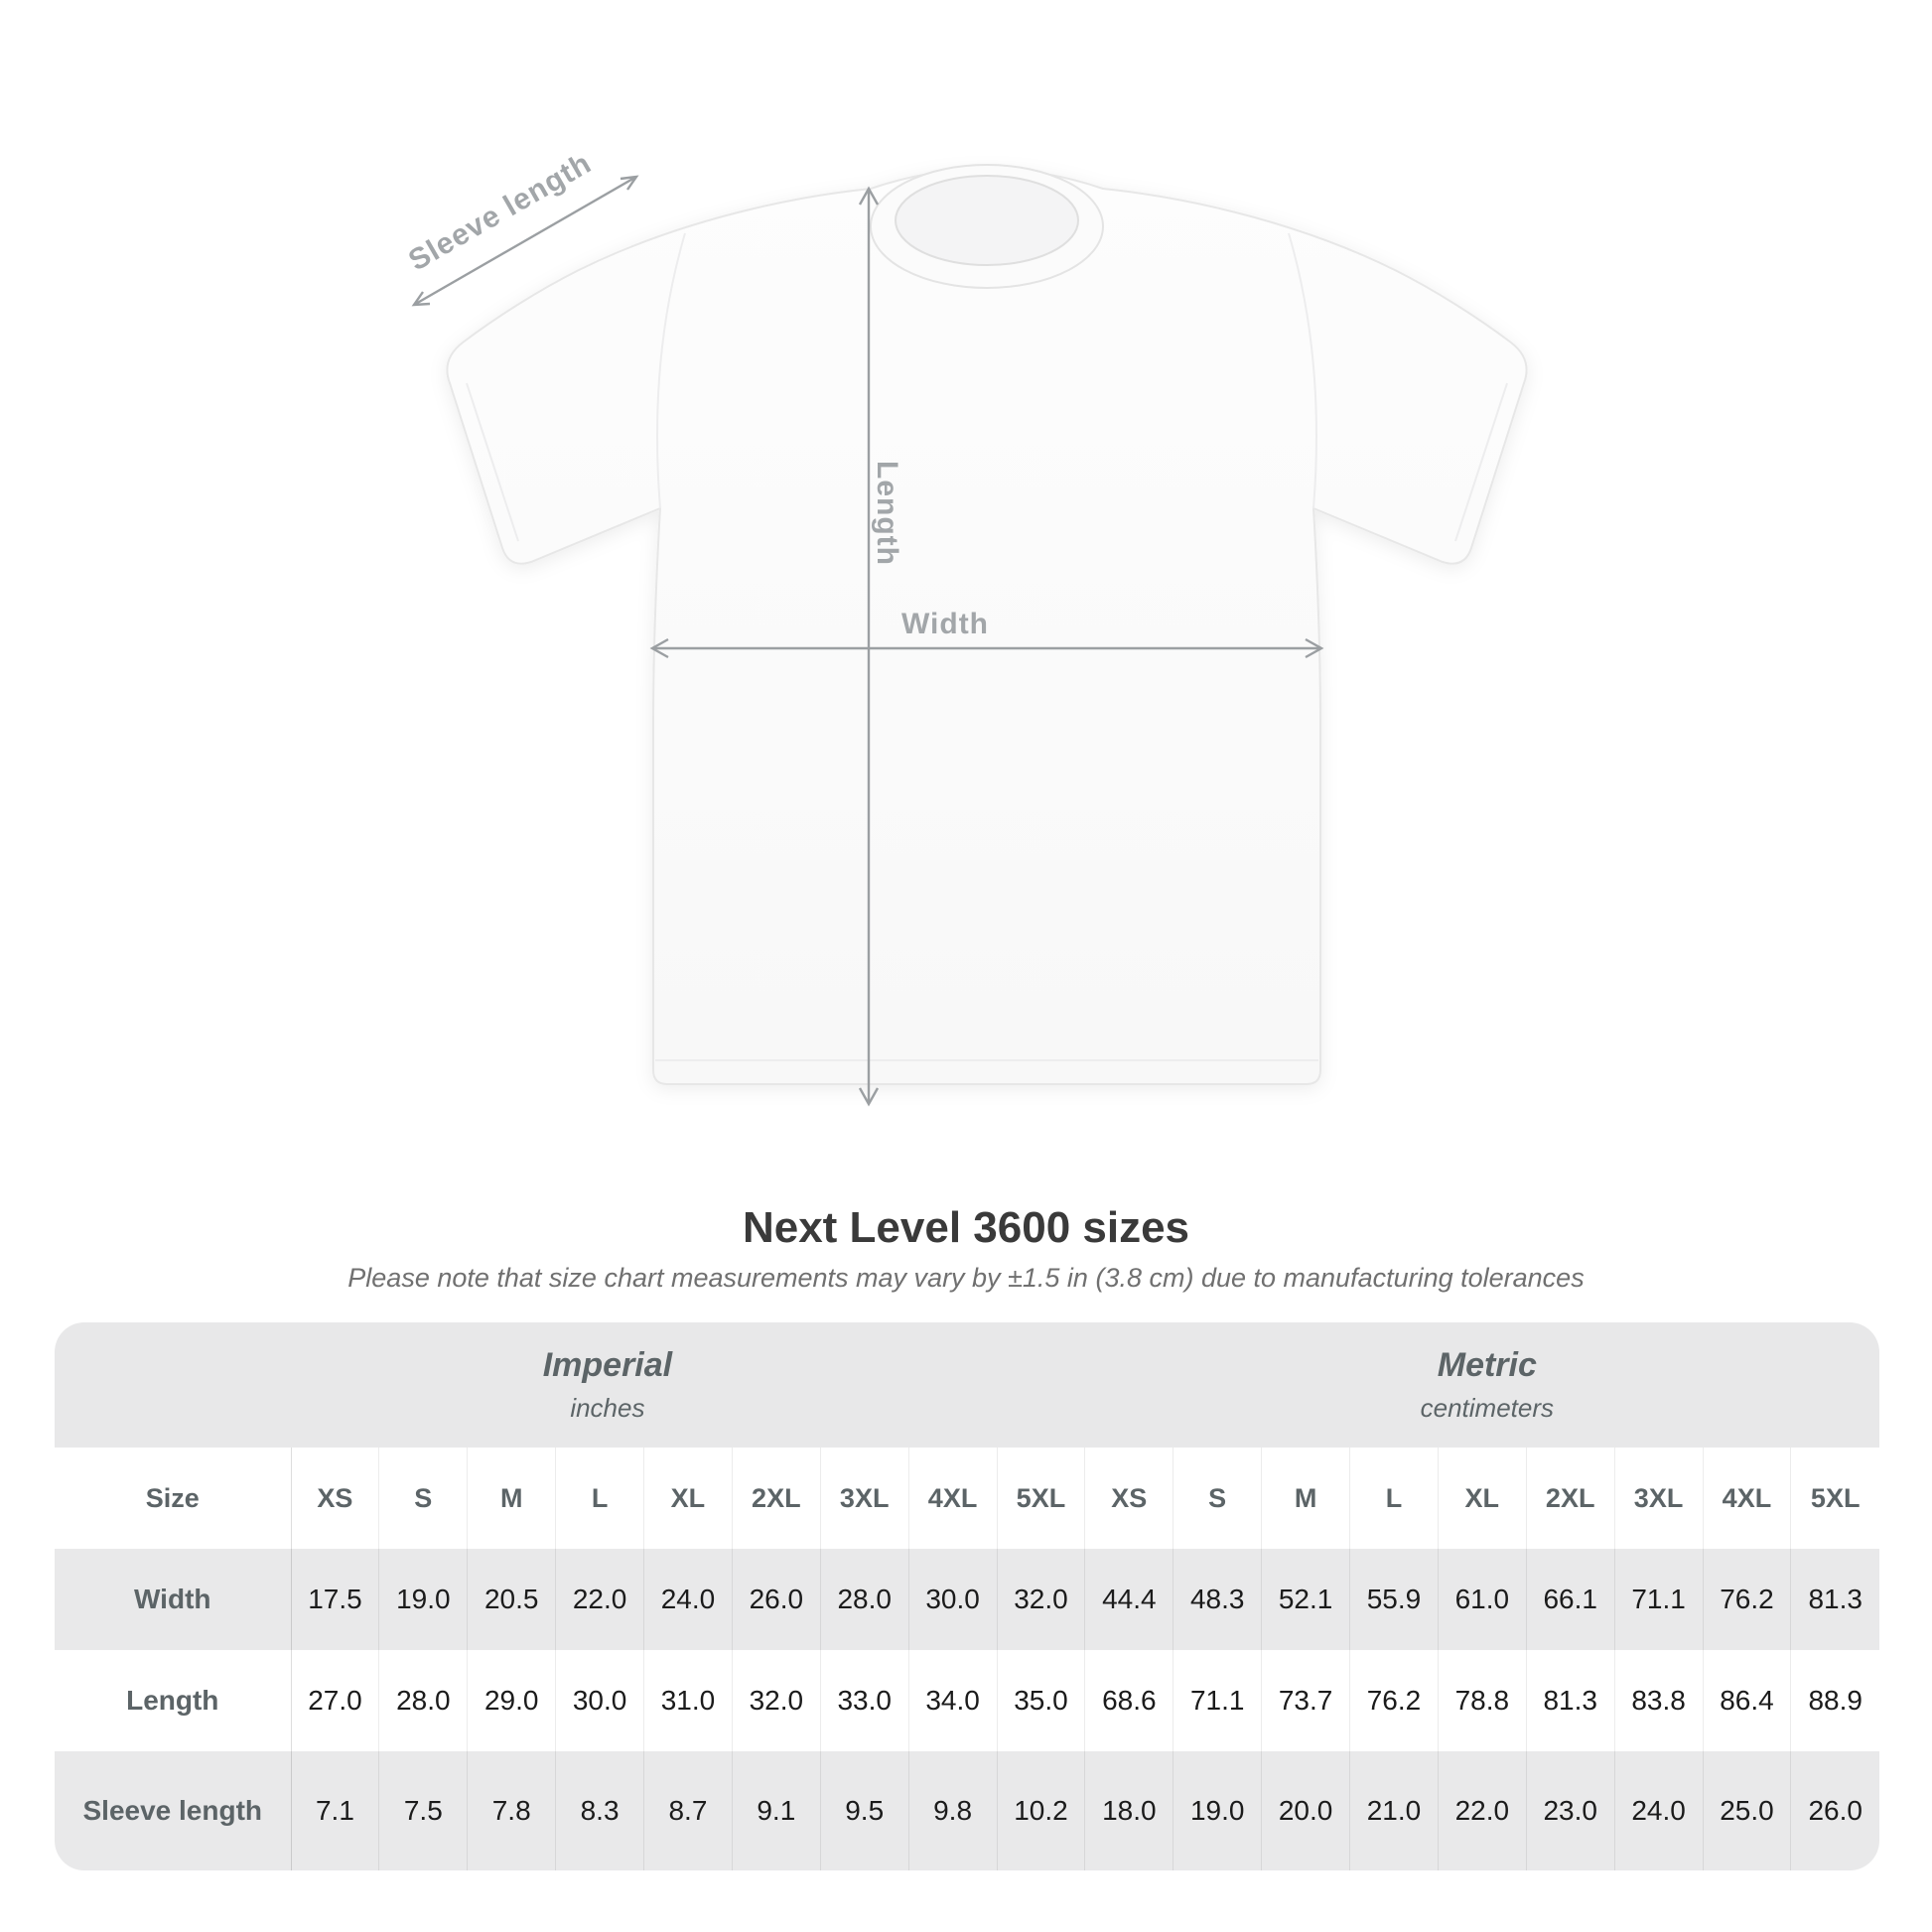  What do you see at coordinates (966, 1228) in the screenshot?
I see `page-title: Next Level 3600 sizes` at bounding box center [966, 1228].